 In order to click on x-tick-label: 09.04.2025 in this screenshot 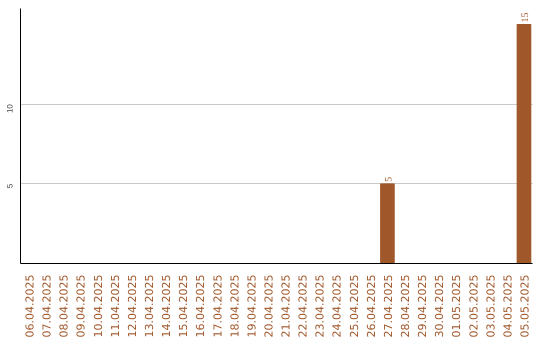, I will do `click(81, 306)`.